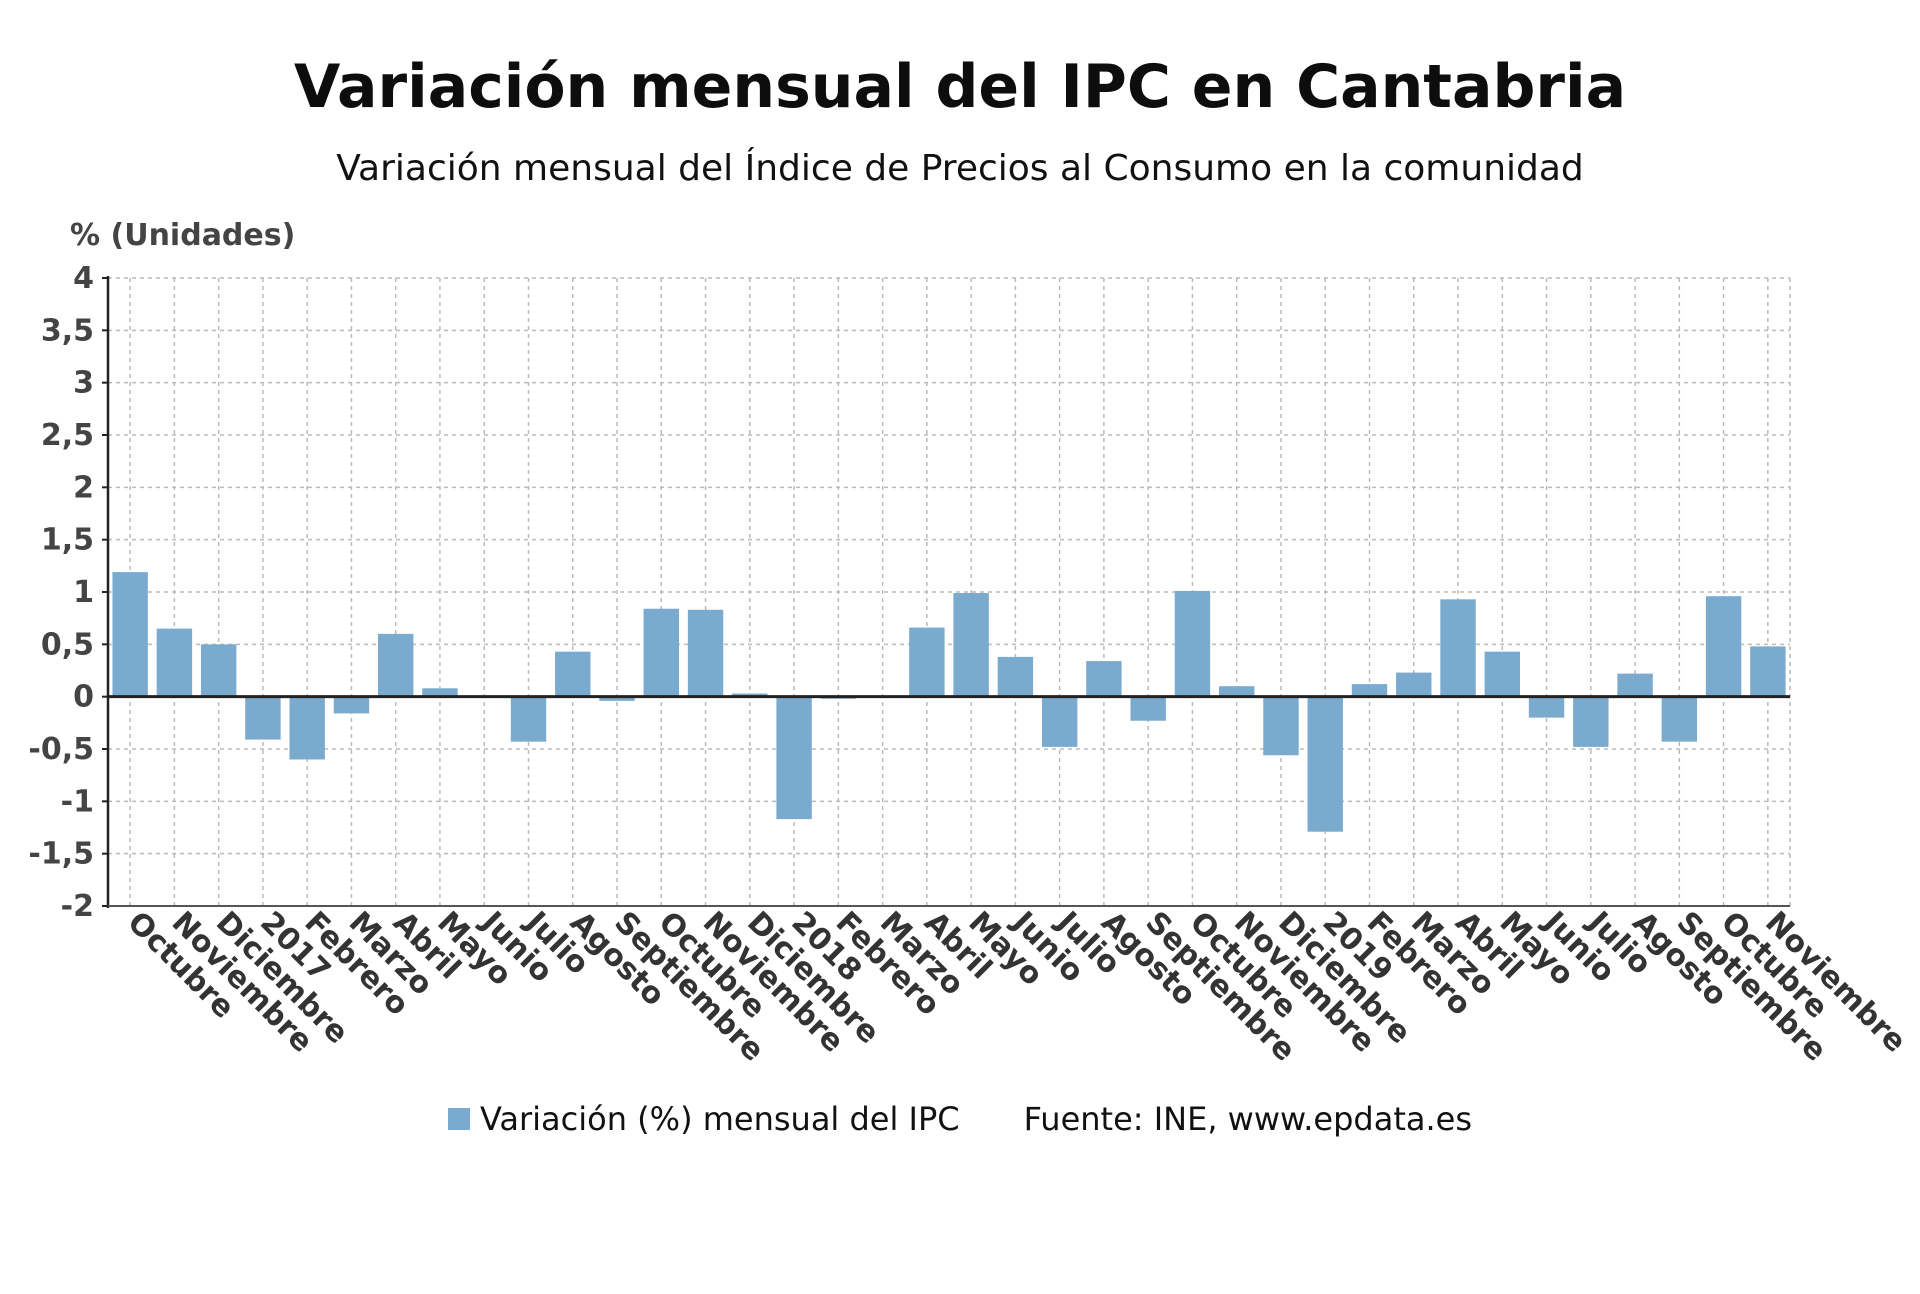  I want to click on y-tick-label: 0, so click(83, 697).